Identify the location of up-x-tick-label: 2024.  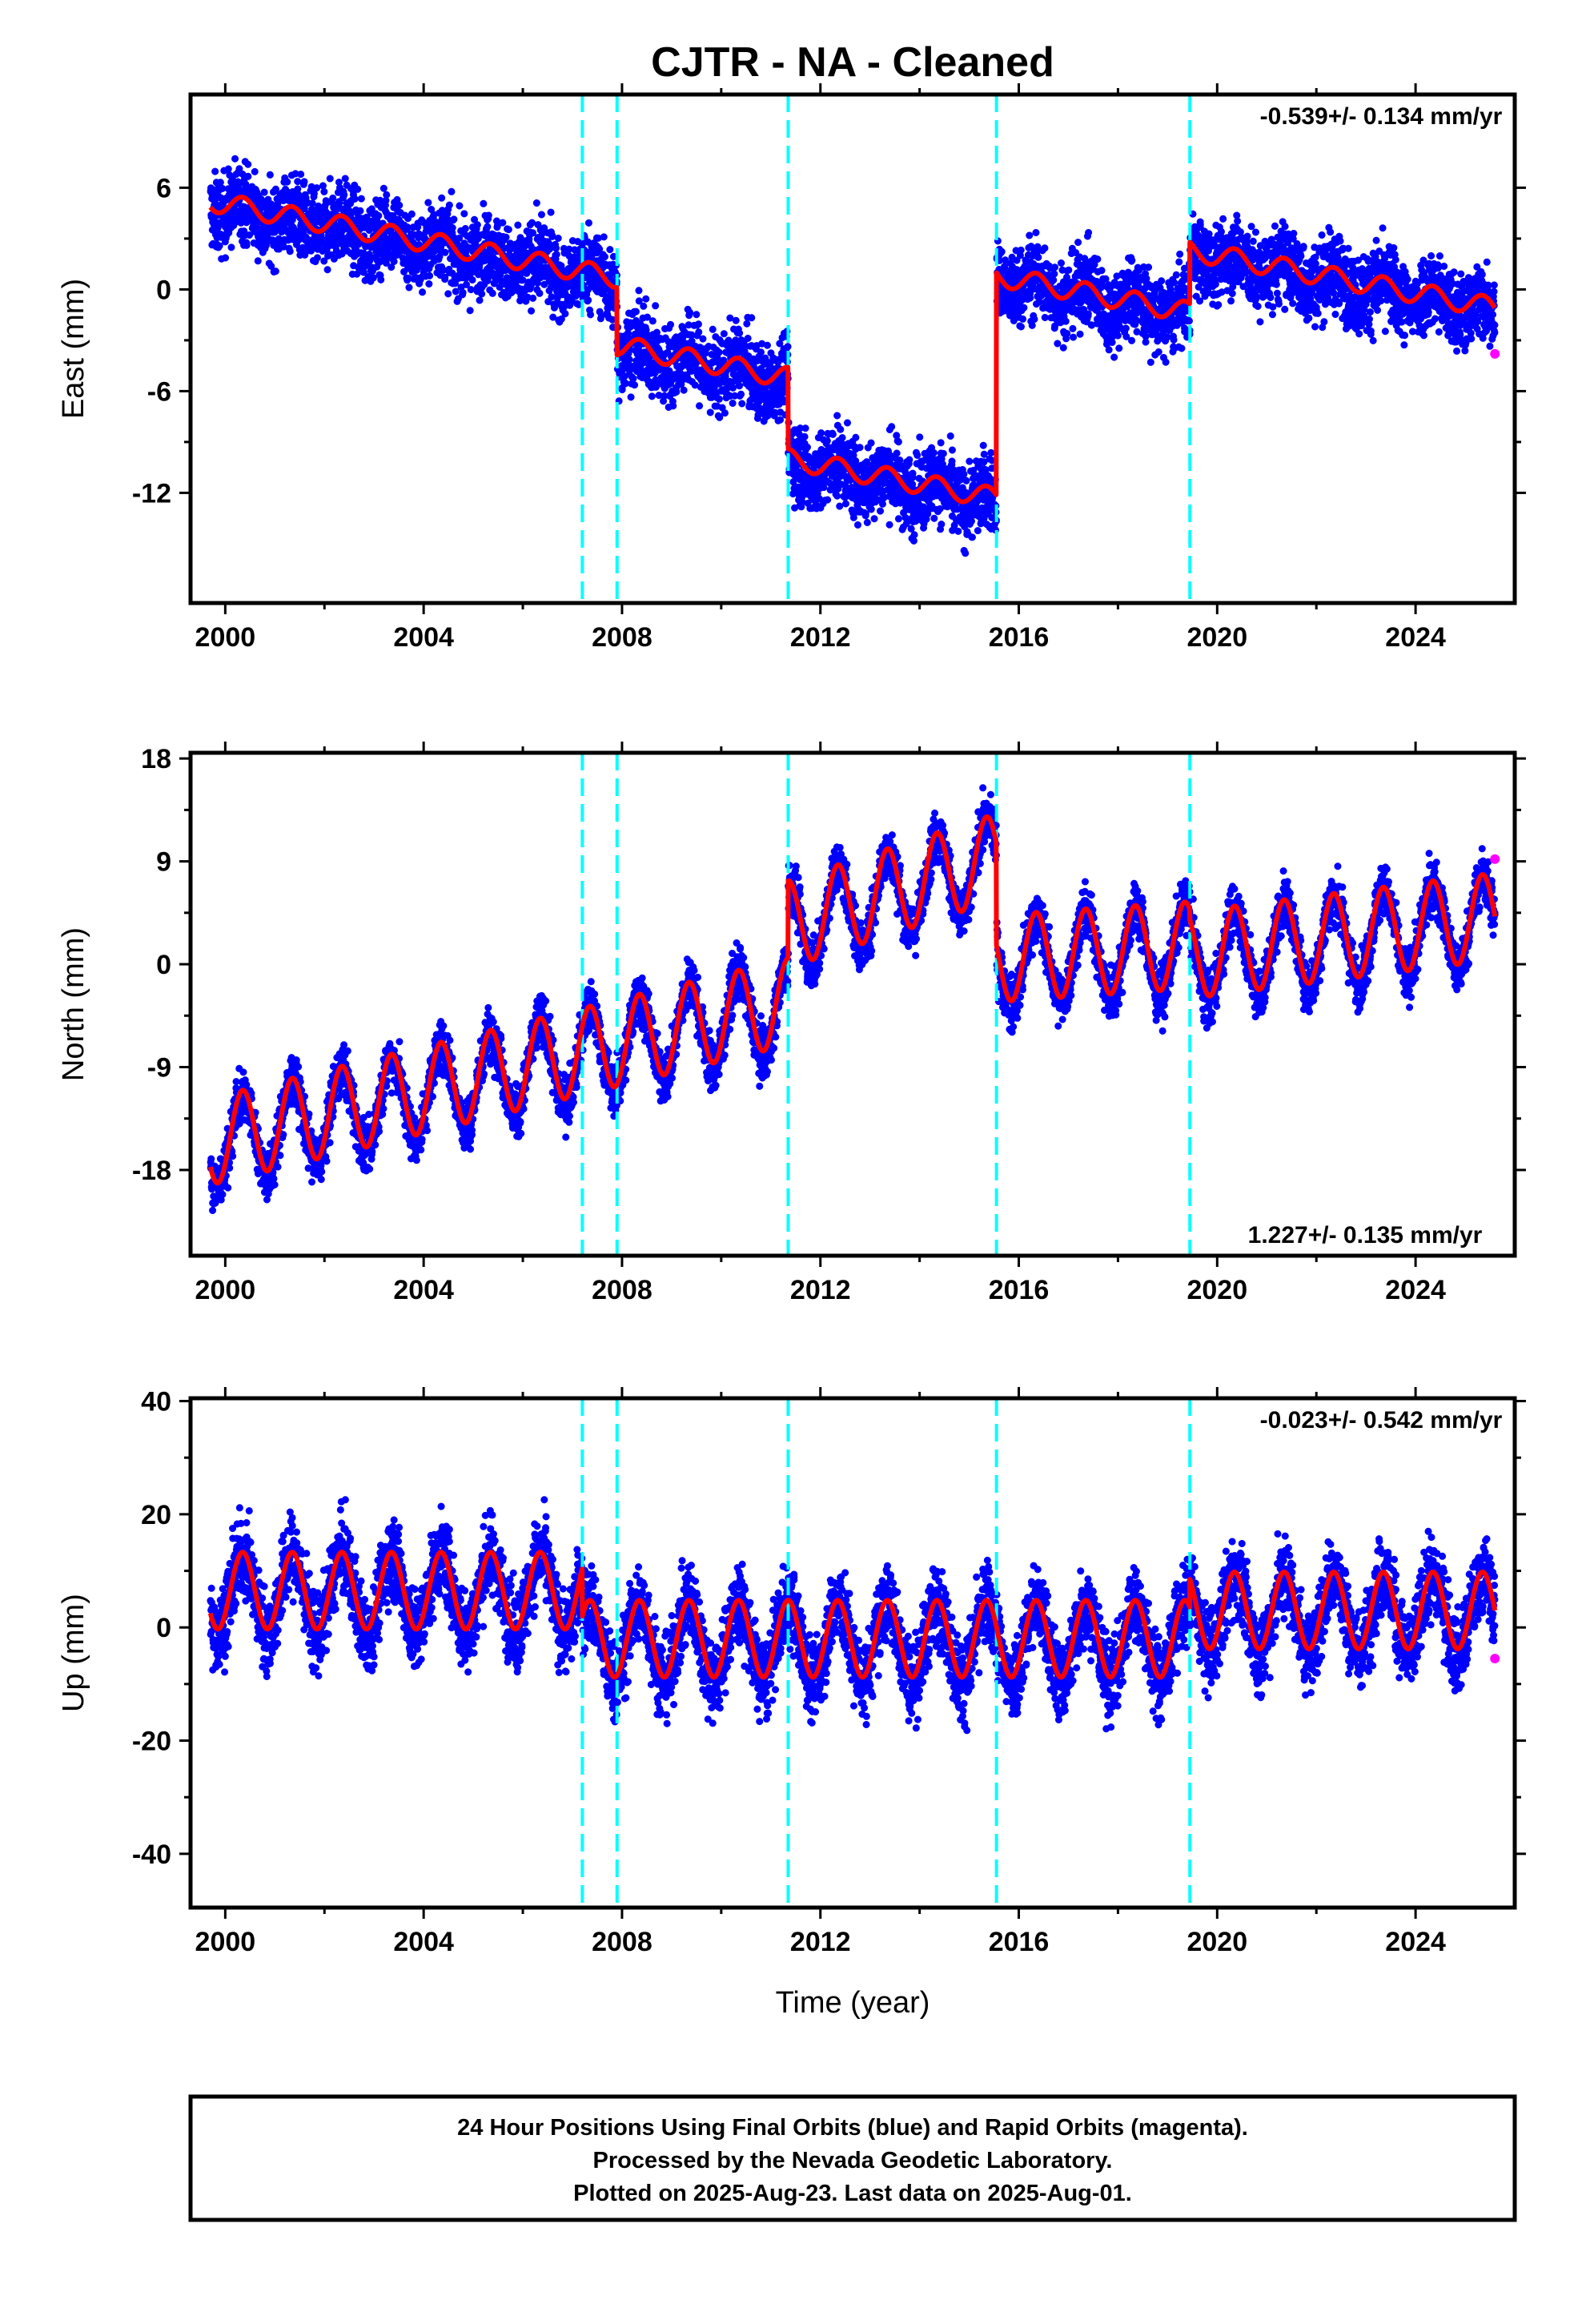
(1415, 1942).